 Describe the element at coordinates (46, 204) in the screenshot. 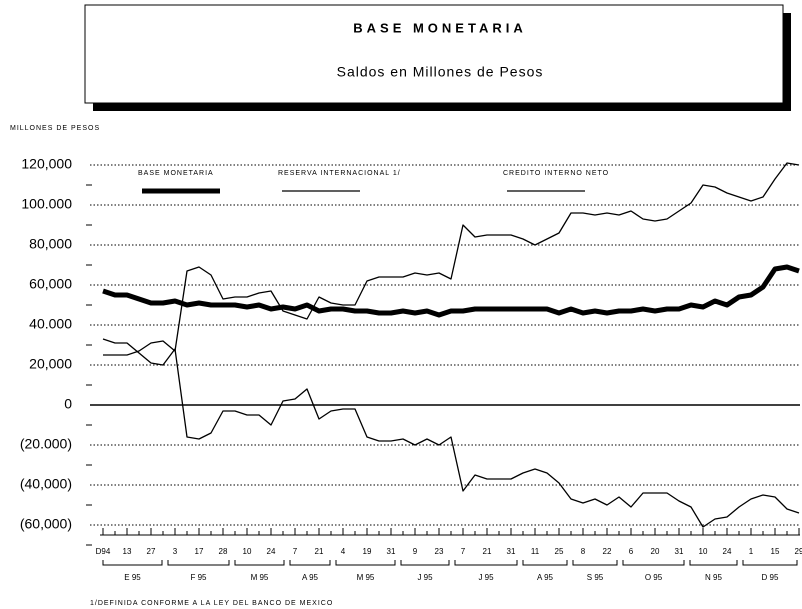

I see `y-tick-label: 100.000` at that location.